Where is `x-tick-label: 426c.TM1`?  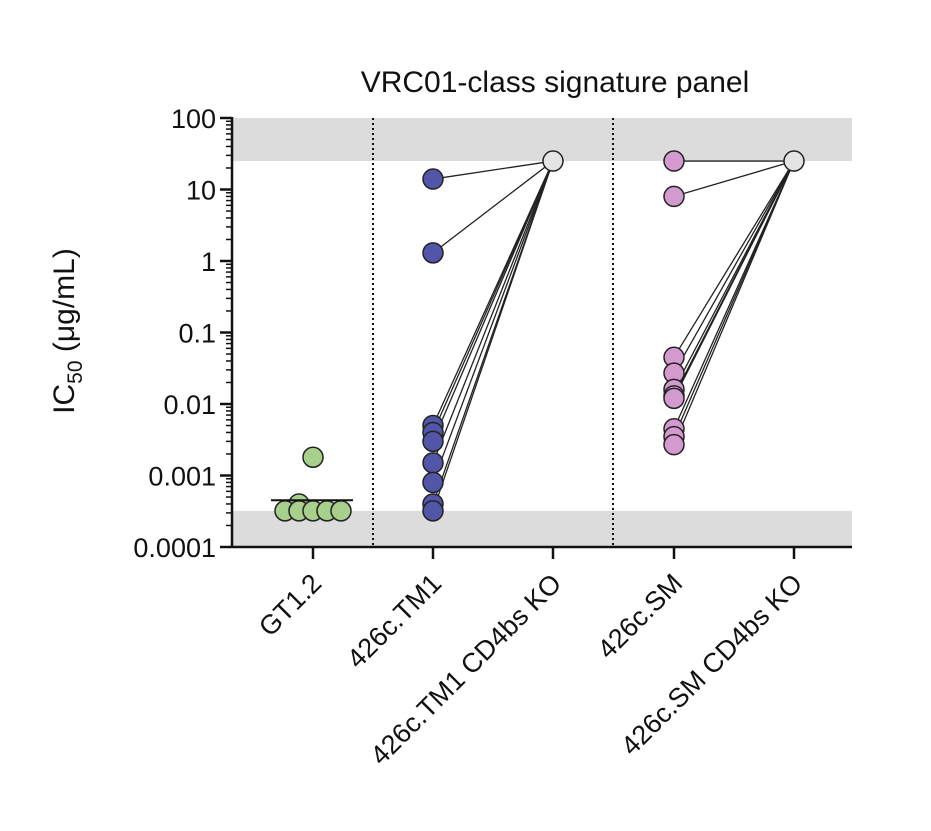
x-tick-label: 426c.TM1 is located at coordinates (394, 621).